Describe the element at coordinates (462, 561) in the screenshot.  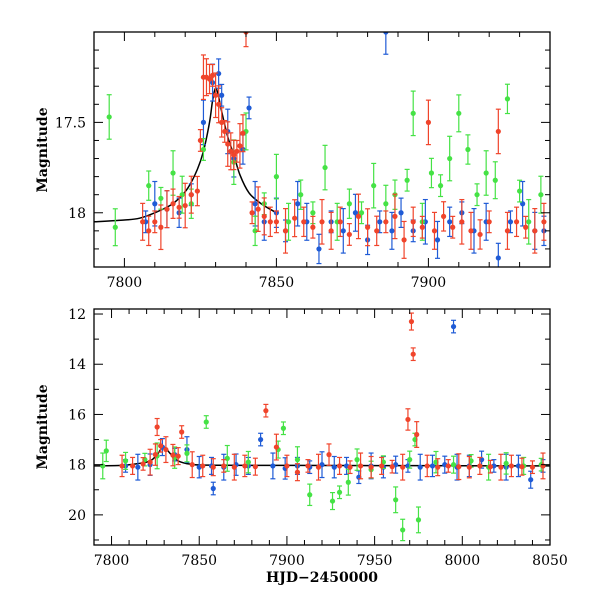
I see `x-tick-label: 8000` at that location.